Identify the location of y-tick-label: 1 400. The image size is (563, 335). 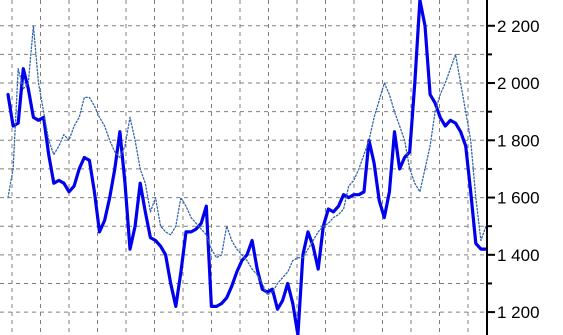
(518, 255).